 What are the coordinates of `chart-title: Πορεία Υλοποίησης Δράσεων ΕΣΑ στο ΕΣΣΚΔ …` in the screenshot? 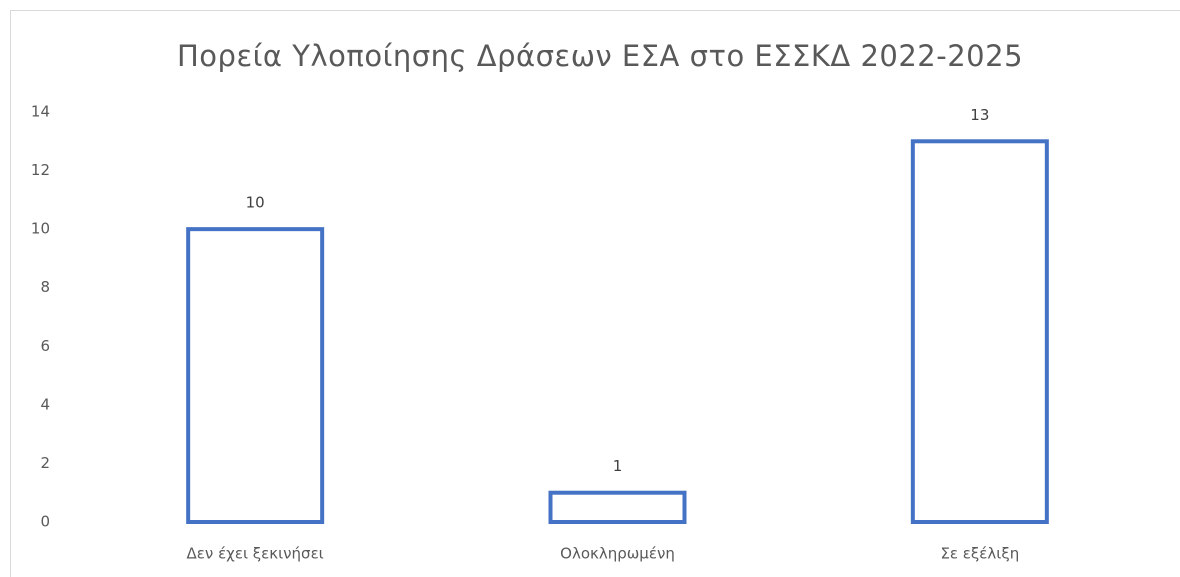 It's located at (600, 56).